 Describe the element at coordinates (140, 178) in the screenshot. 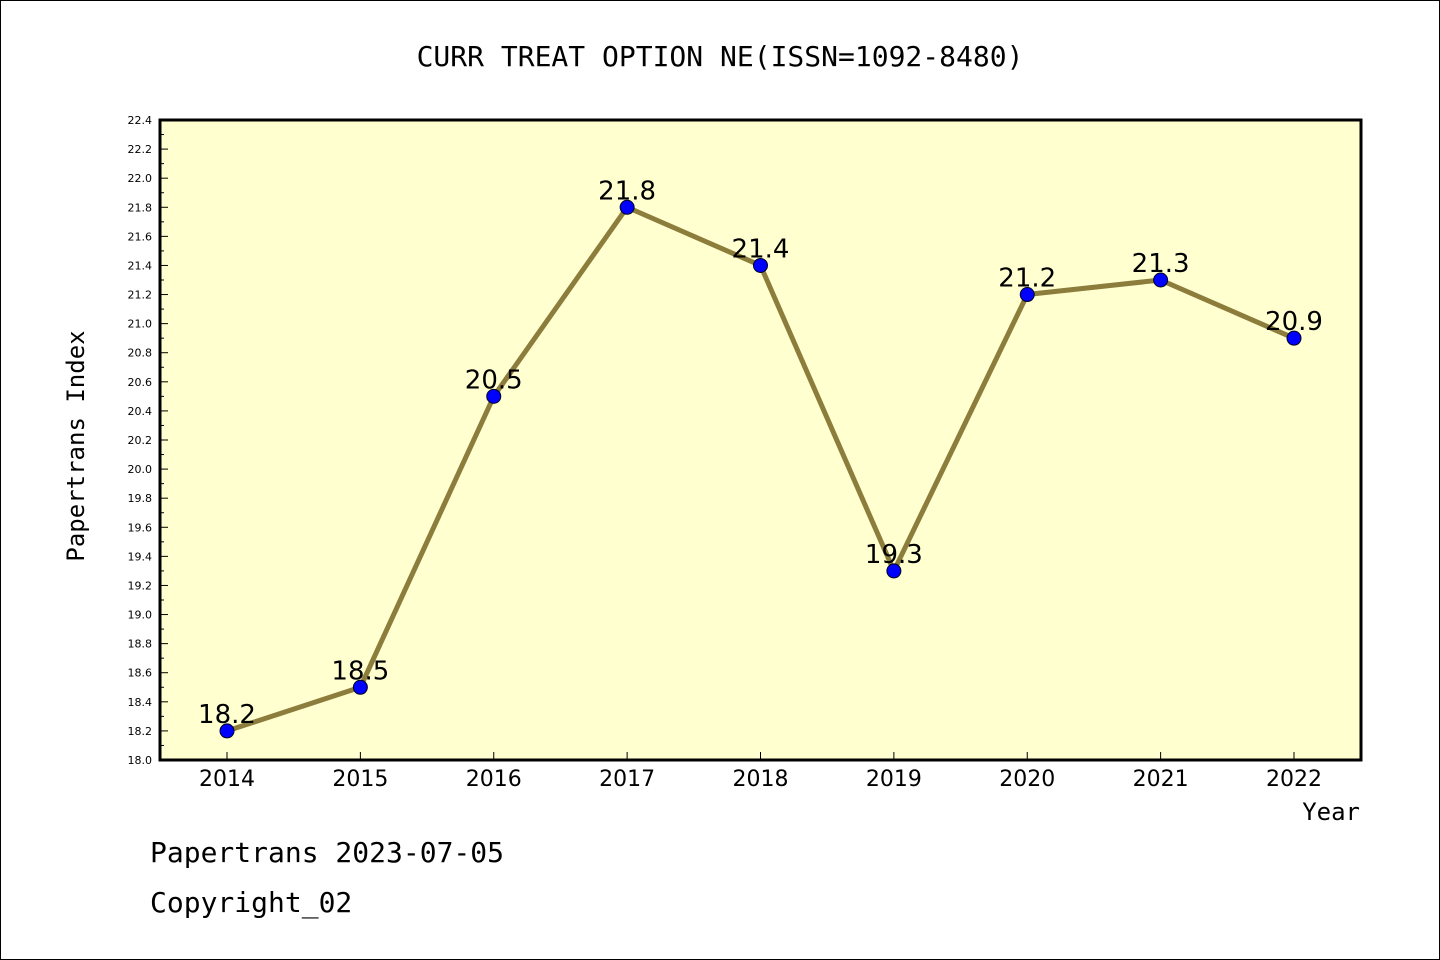

I see `y-tick-label: 22.0` at that location.